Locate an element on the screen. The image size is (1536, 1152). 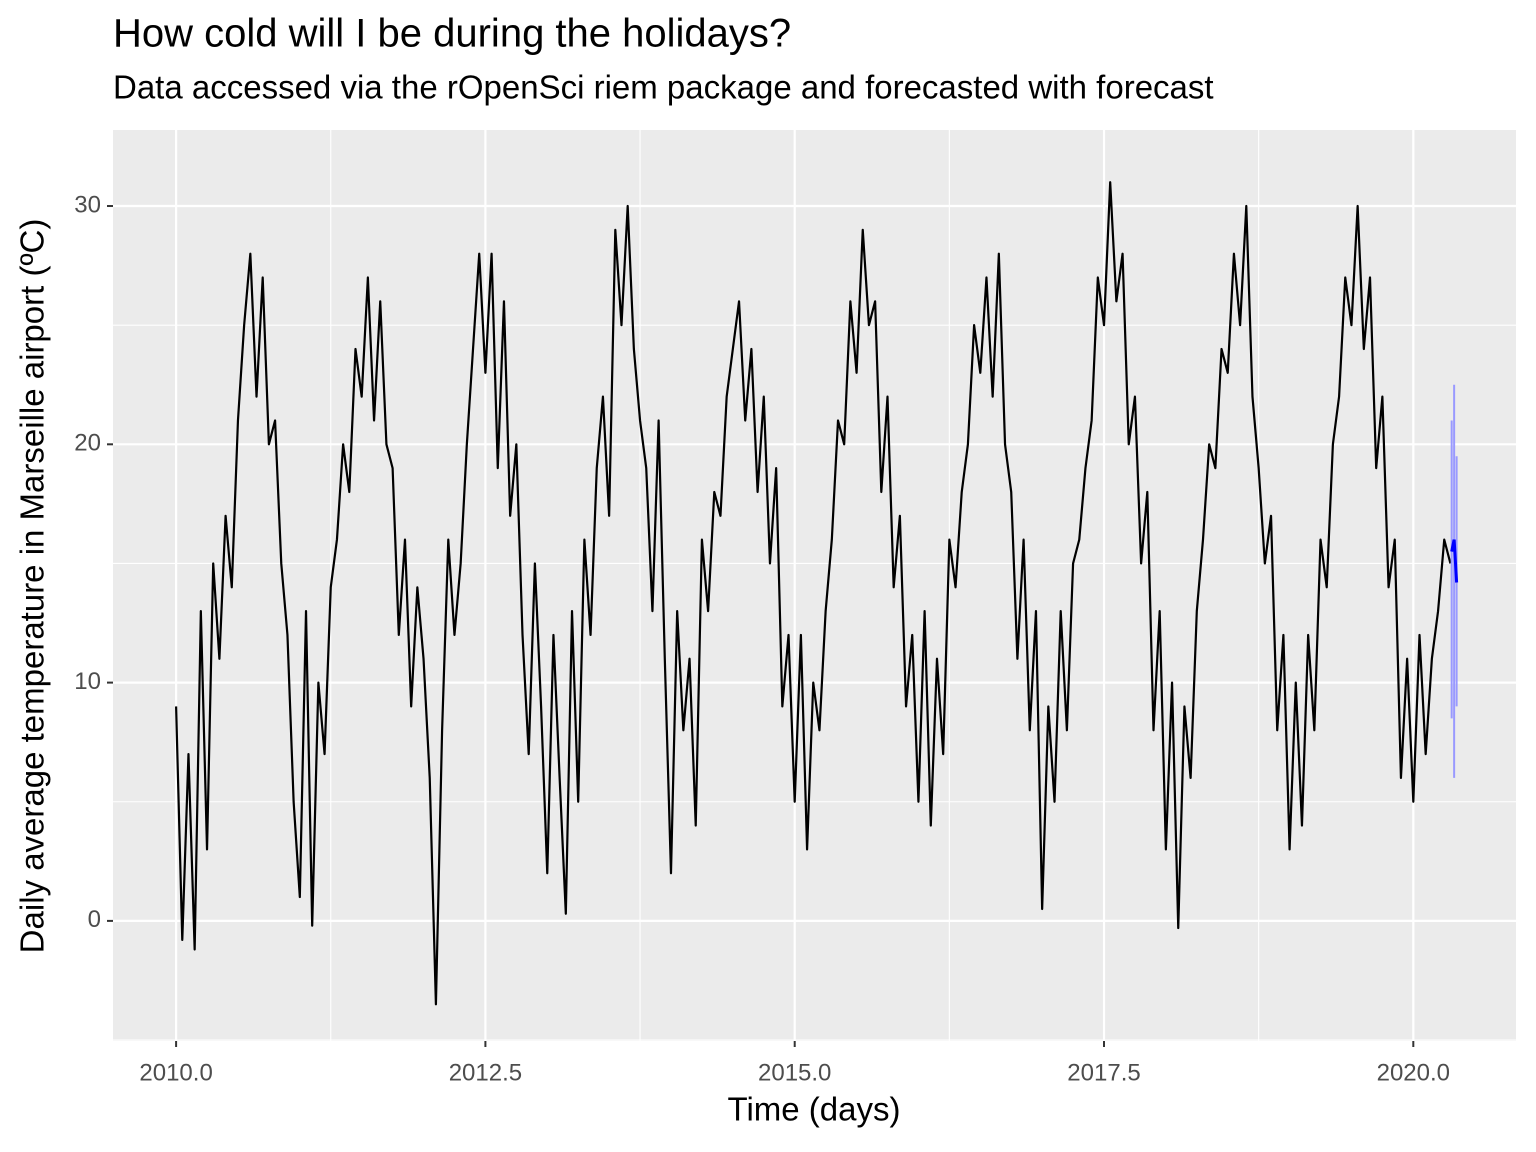
y-tick-label: 30 is located at coordinates (87, 204).